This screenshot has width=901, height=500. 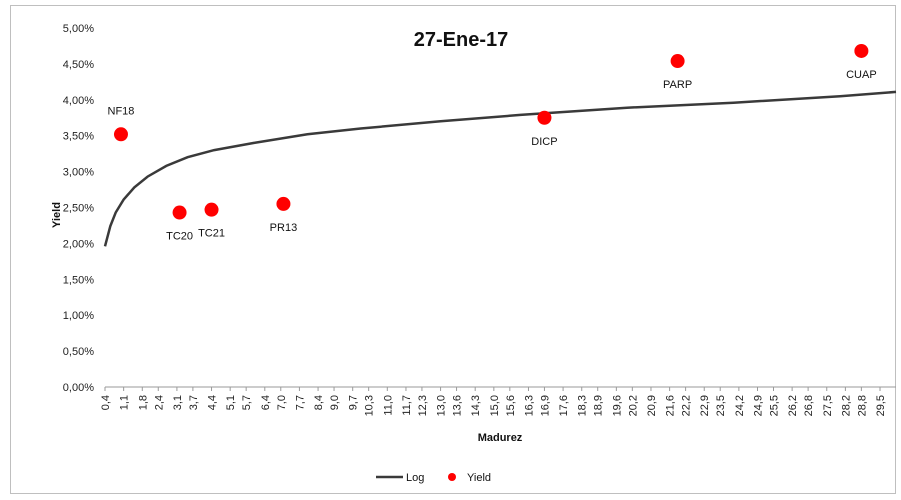 What do you see at coordinates (78, 244) in the screenshot?
I see `y-tick-label: 2,00%` at bounding box center [78, 244].